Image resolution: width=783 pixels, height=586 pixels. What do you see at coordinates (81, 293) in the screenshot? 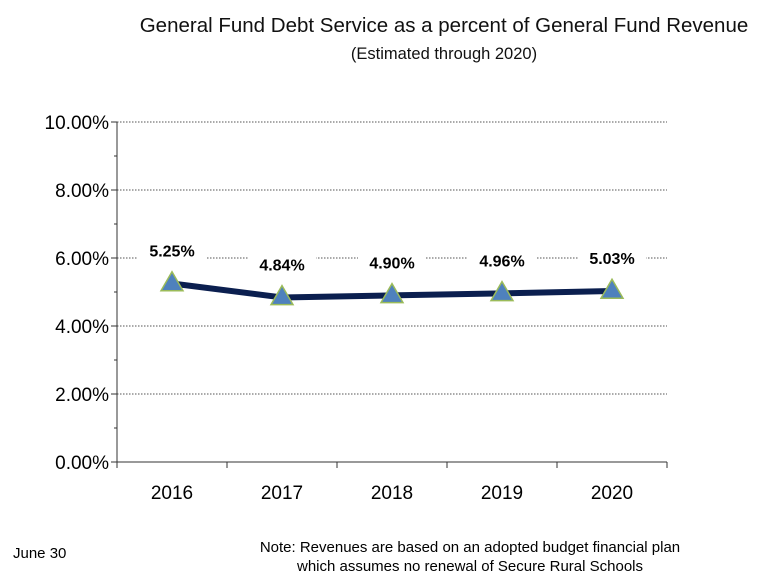
I see `y-axis-ticks: 0.00% 2.00% 4.00% 6.00% 8.00% 10.00%` at bounding box center [81, 293].